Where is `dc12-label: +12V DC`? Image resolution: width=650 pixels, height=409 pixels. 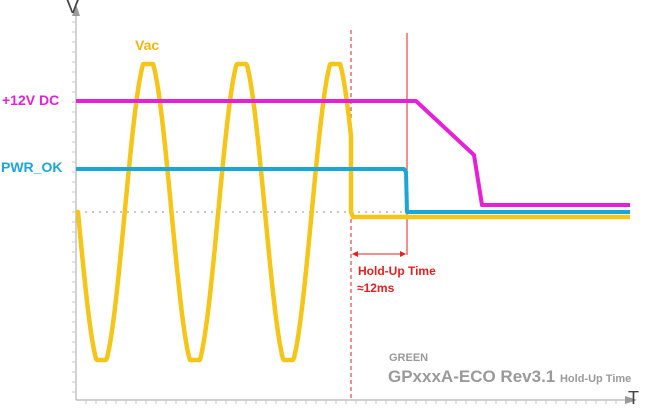 dc12-label: +12V DC is located at coordinates (31, 100).